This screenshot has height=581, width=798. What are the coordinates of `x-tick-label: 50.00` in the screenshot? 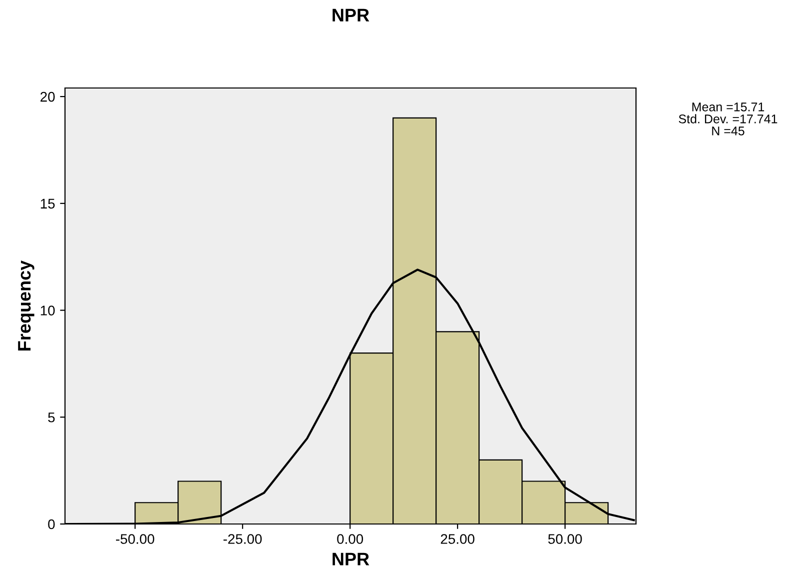 It's located at (565, 539).